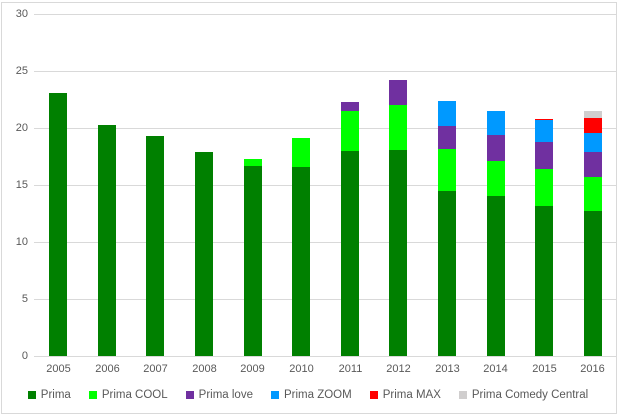 Image resolution: width=630 pixels, height=418 pixels. What do you see at coordinates (398, 369) in the screenshot?
I see `x-tick-label-2012: 2012` at bounding box center [398, 369].